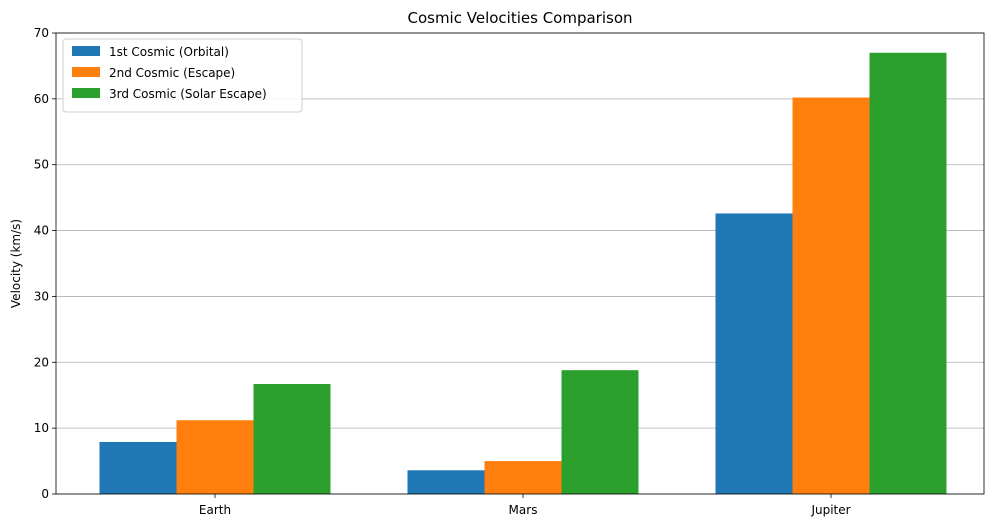  Describe the element at coordinates (523, 510) in the screenshot. I see `x-tick-label: Mars` at that location.